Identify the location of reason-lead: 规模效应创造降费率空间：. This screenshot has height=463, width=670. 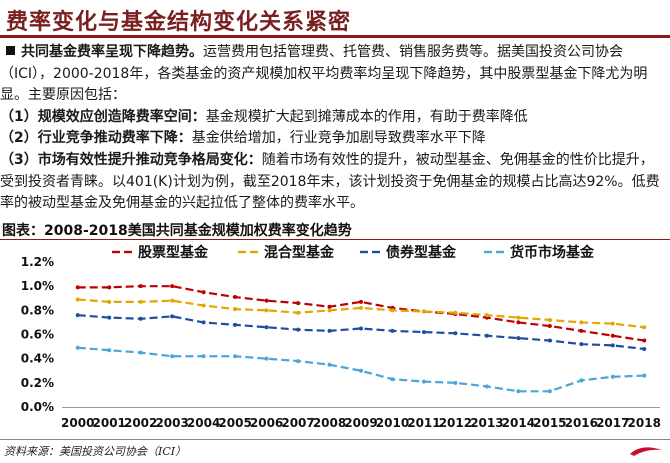
(121, 116).